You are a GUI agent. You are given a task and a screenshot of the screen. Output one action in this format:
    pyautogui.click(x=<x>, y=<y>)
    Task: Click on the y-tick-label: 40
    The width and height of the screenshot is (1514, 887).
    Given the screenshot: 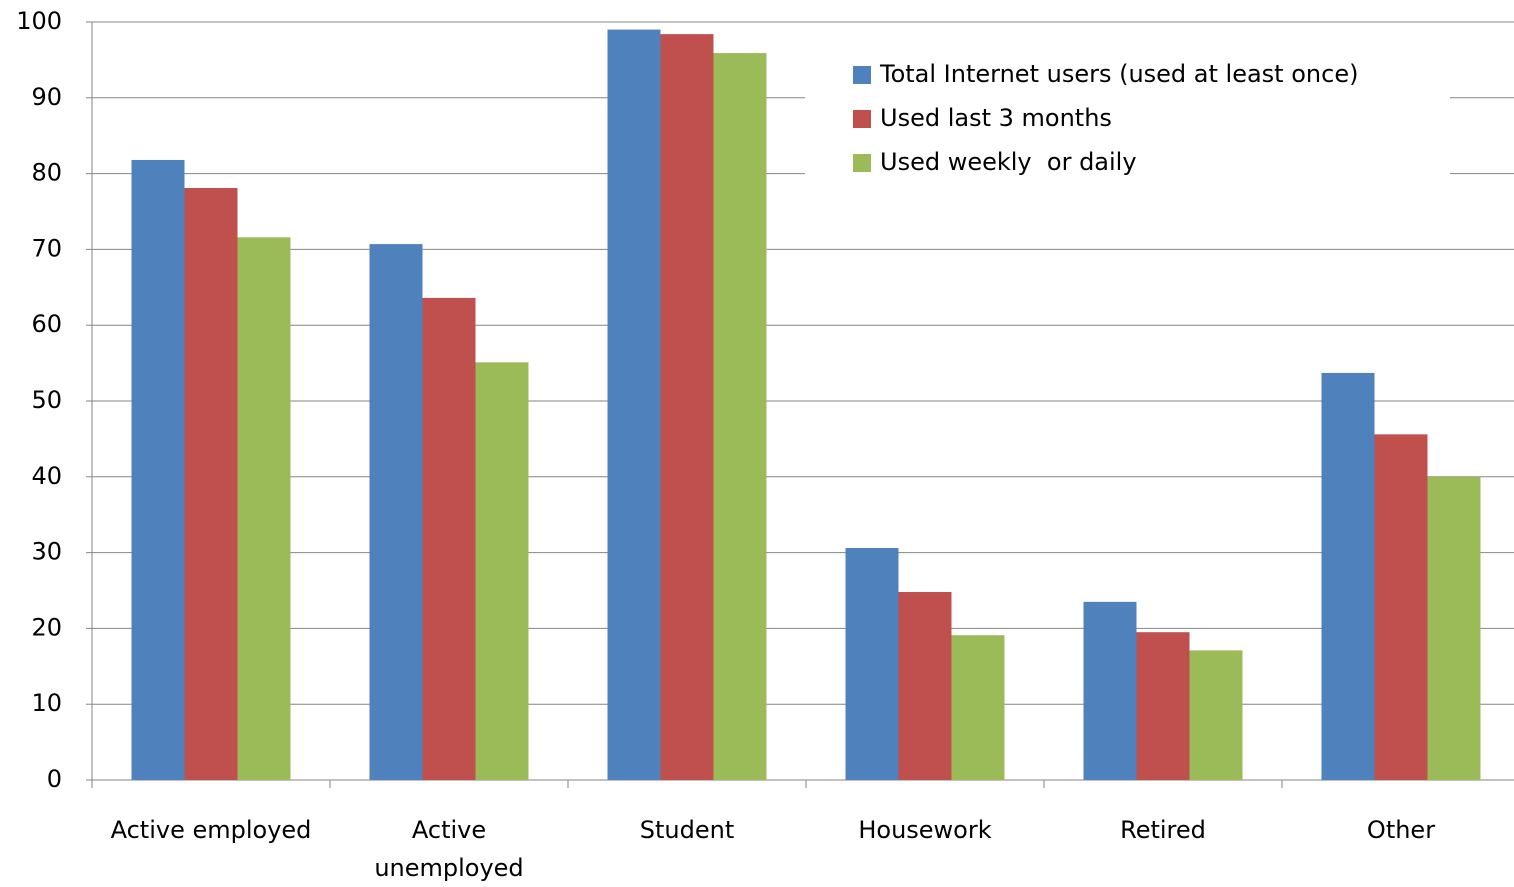 What is the action you would take?
    pyautogui.click(x=46, y=476)
    